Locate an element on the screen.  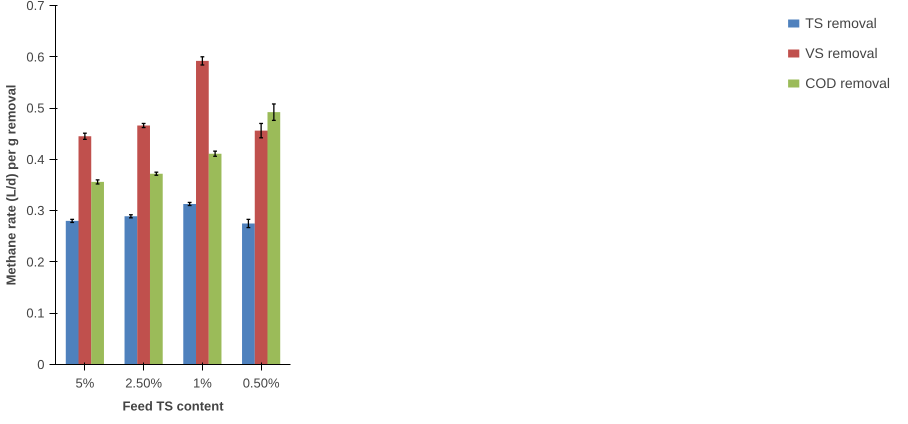
x-tick-label: 0.50% is located at coordinates (261, 383).